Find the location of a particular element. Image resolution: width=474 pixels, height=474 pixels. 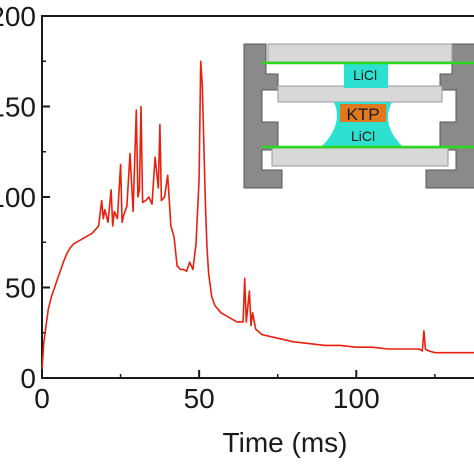

left-anvil is located at coordinates (263, 116).